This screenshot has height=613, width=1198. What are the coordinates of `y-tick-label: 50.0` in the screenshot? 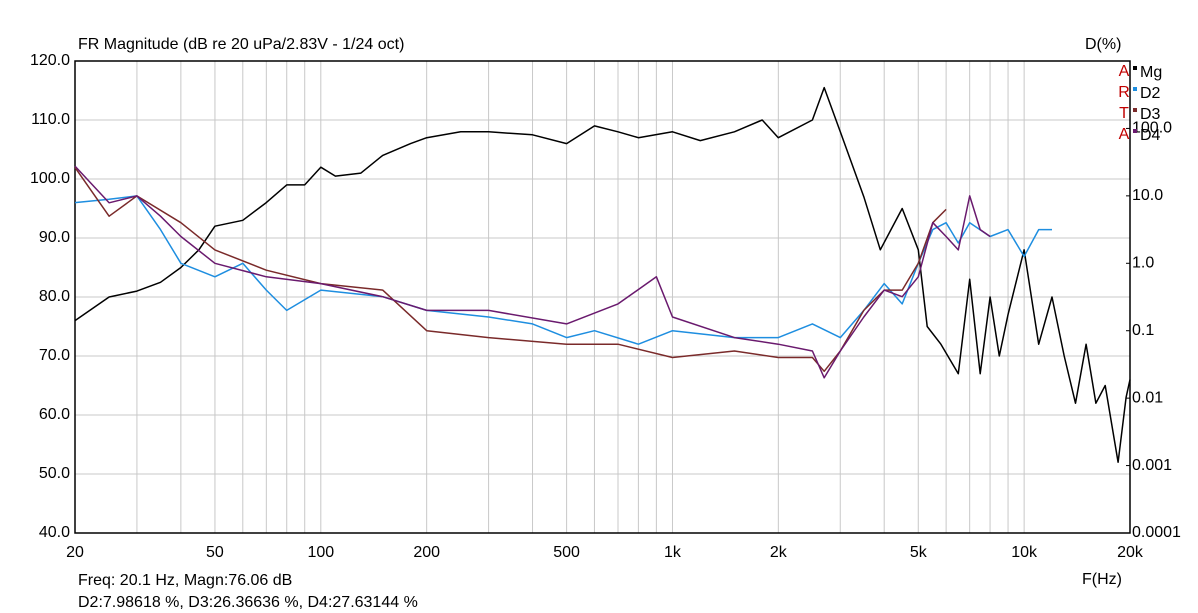 It's located at (54, 473).